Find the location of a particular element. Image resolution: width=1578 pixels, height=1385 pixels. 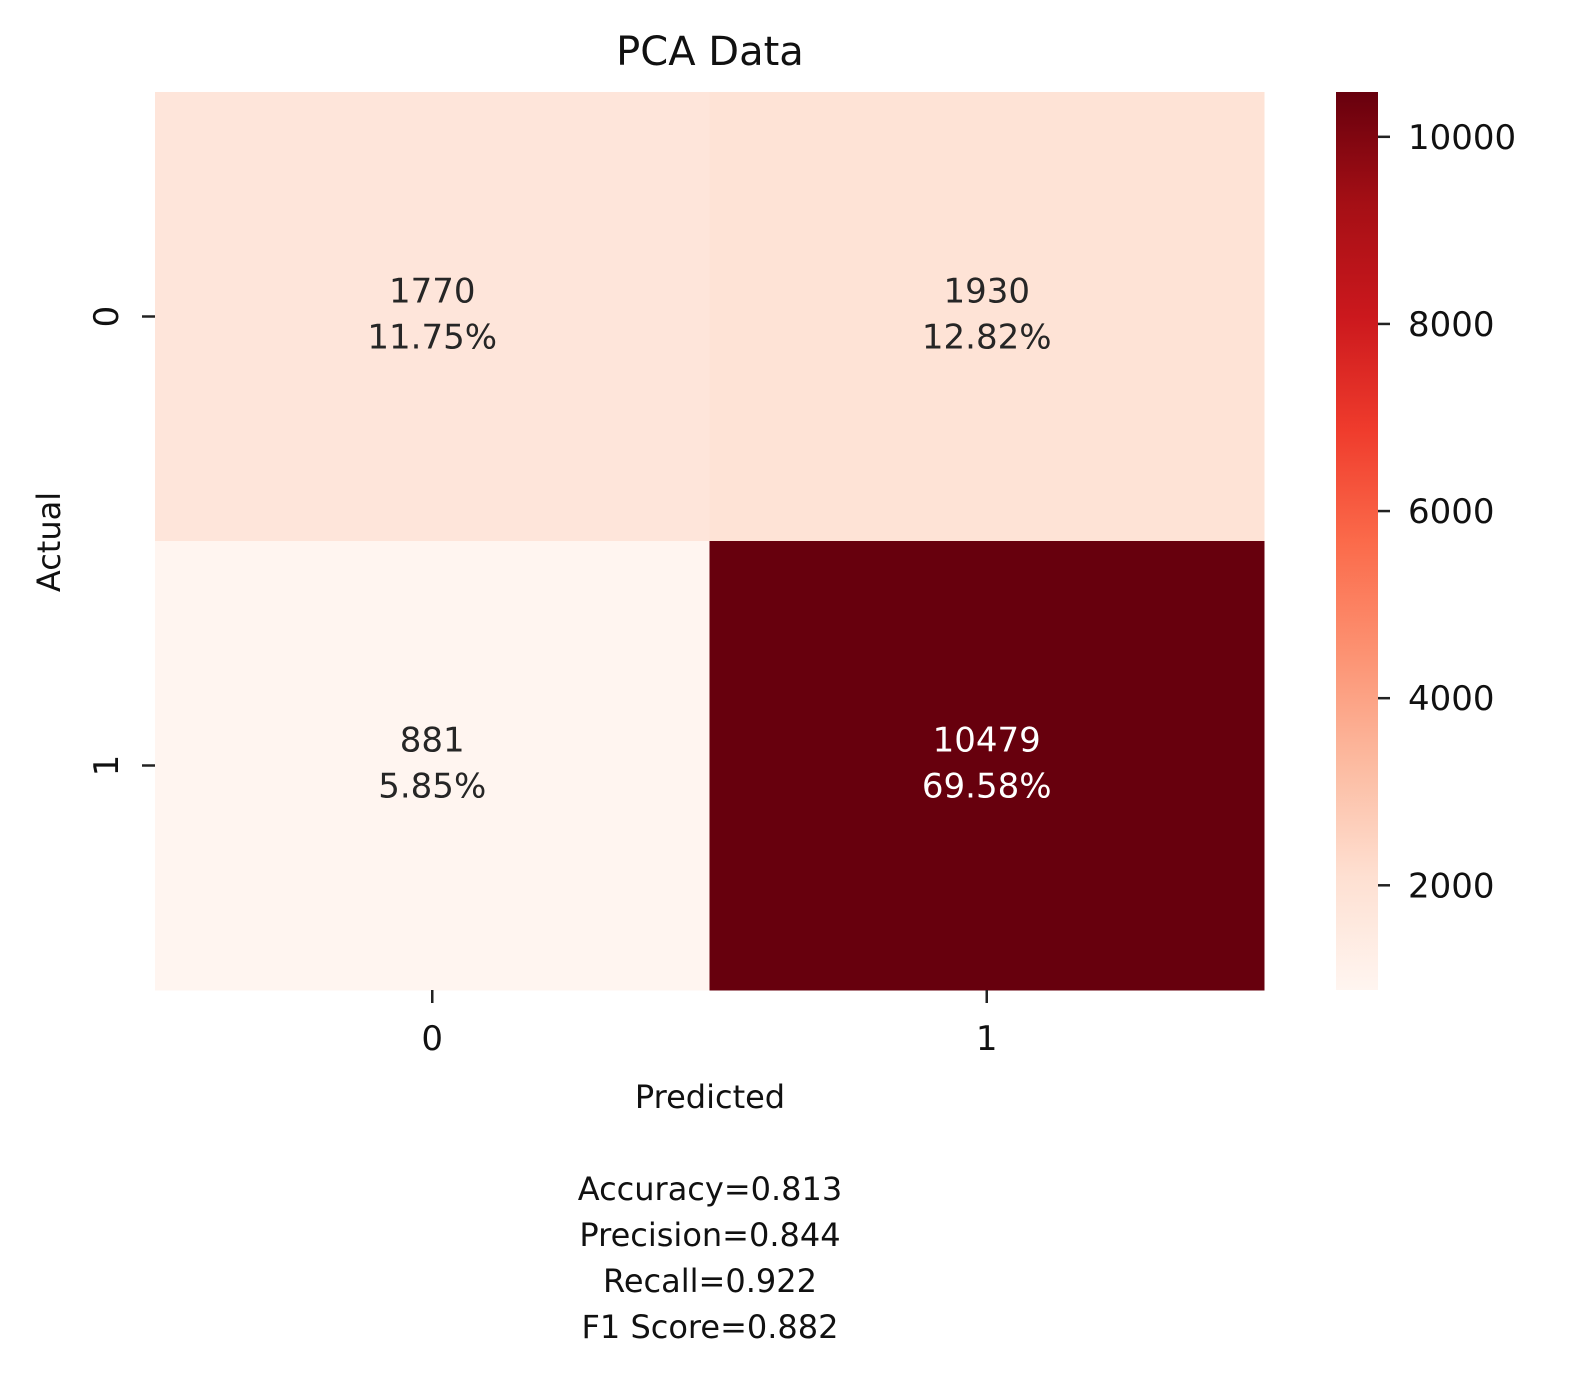

cell-percent-label: 5.85% is located at coordinates (432, 787).